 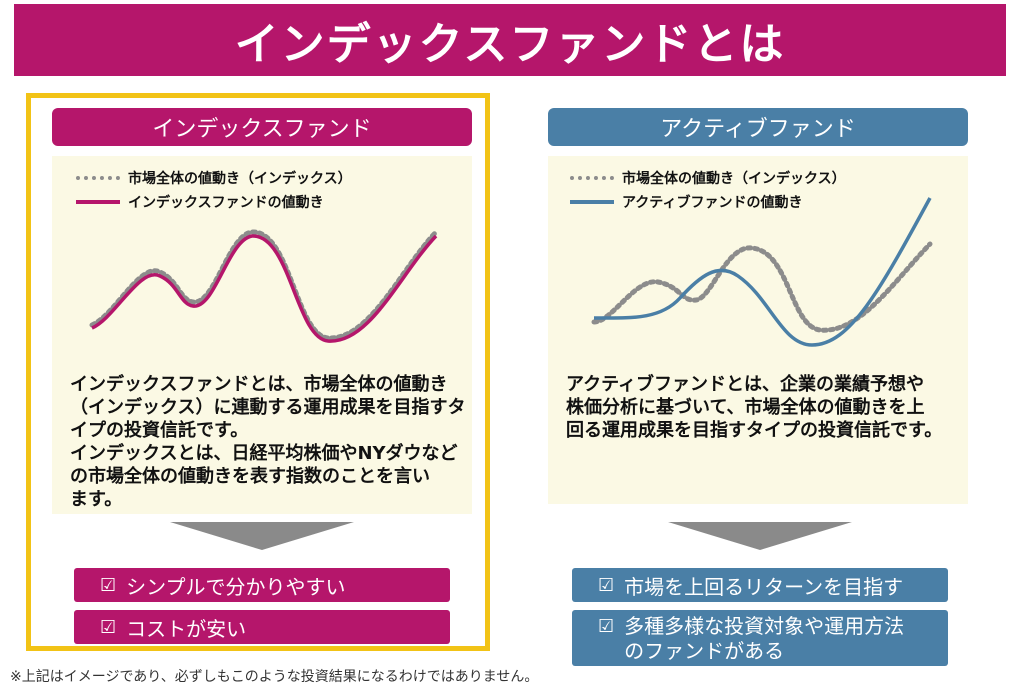 What do you see at coordinates (510, 40) in the screenshot?
I see `page-title: インデックスファンドとは` at bounding box center [510, 40].